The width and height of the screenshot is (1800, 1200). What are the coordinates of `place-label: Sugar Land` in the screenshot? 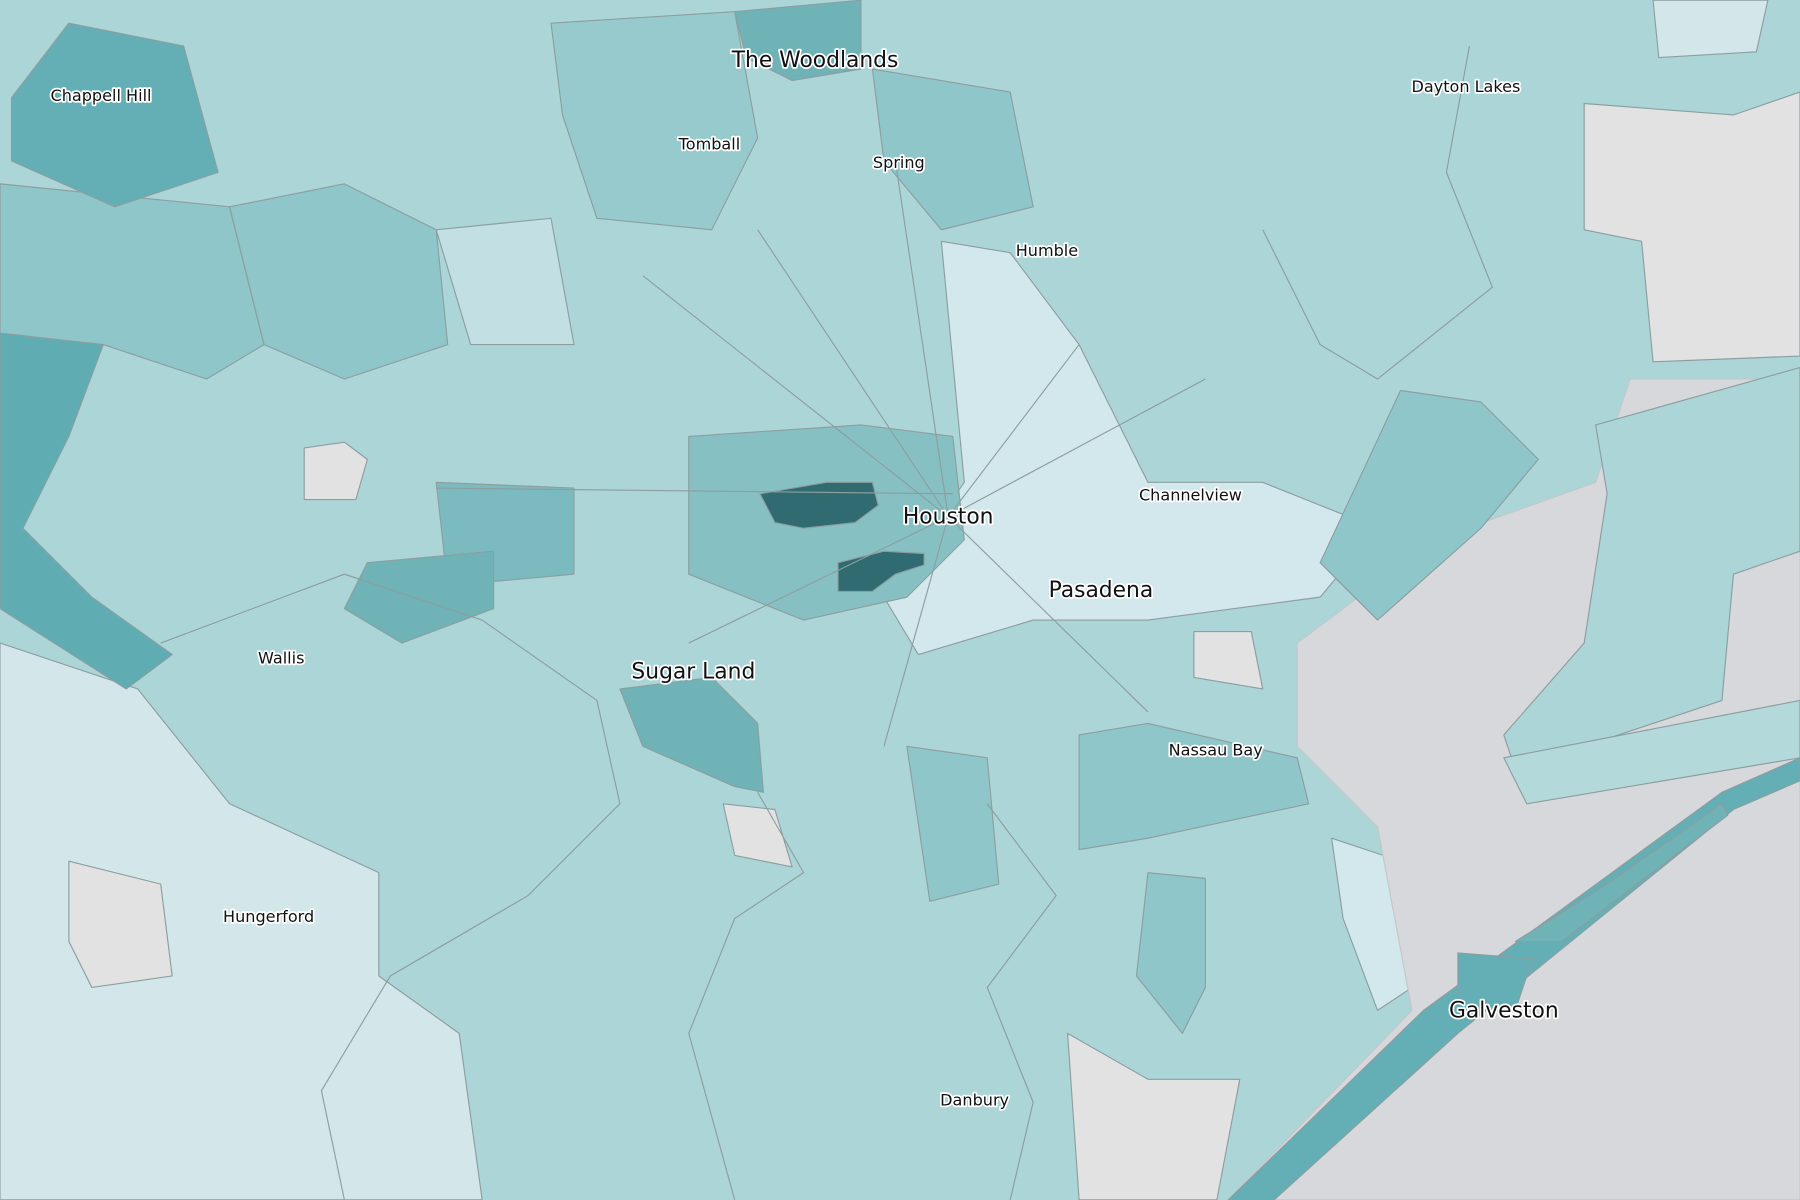 It's located at (693, 672).